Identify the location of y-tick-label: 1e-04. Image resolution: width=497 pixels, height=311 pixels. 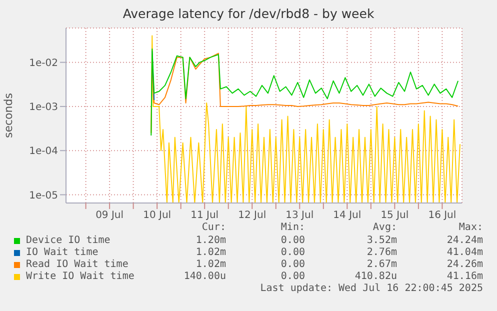
(43, 152).